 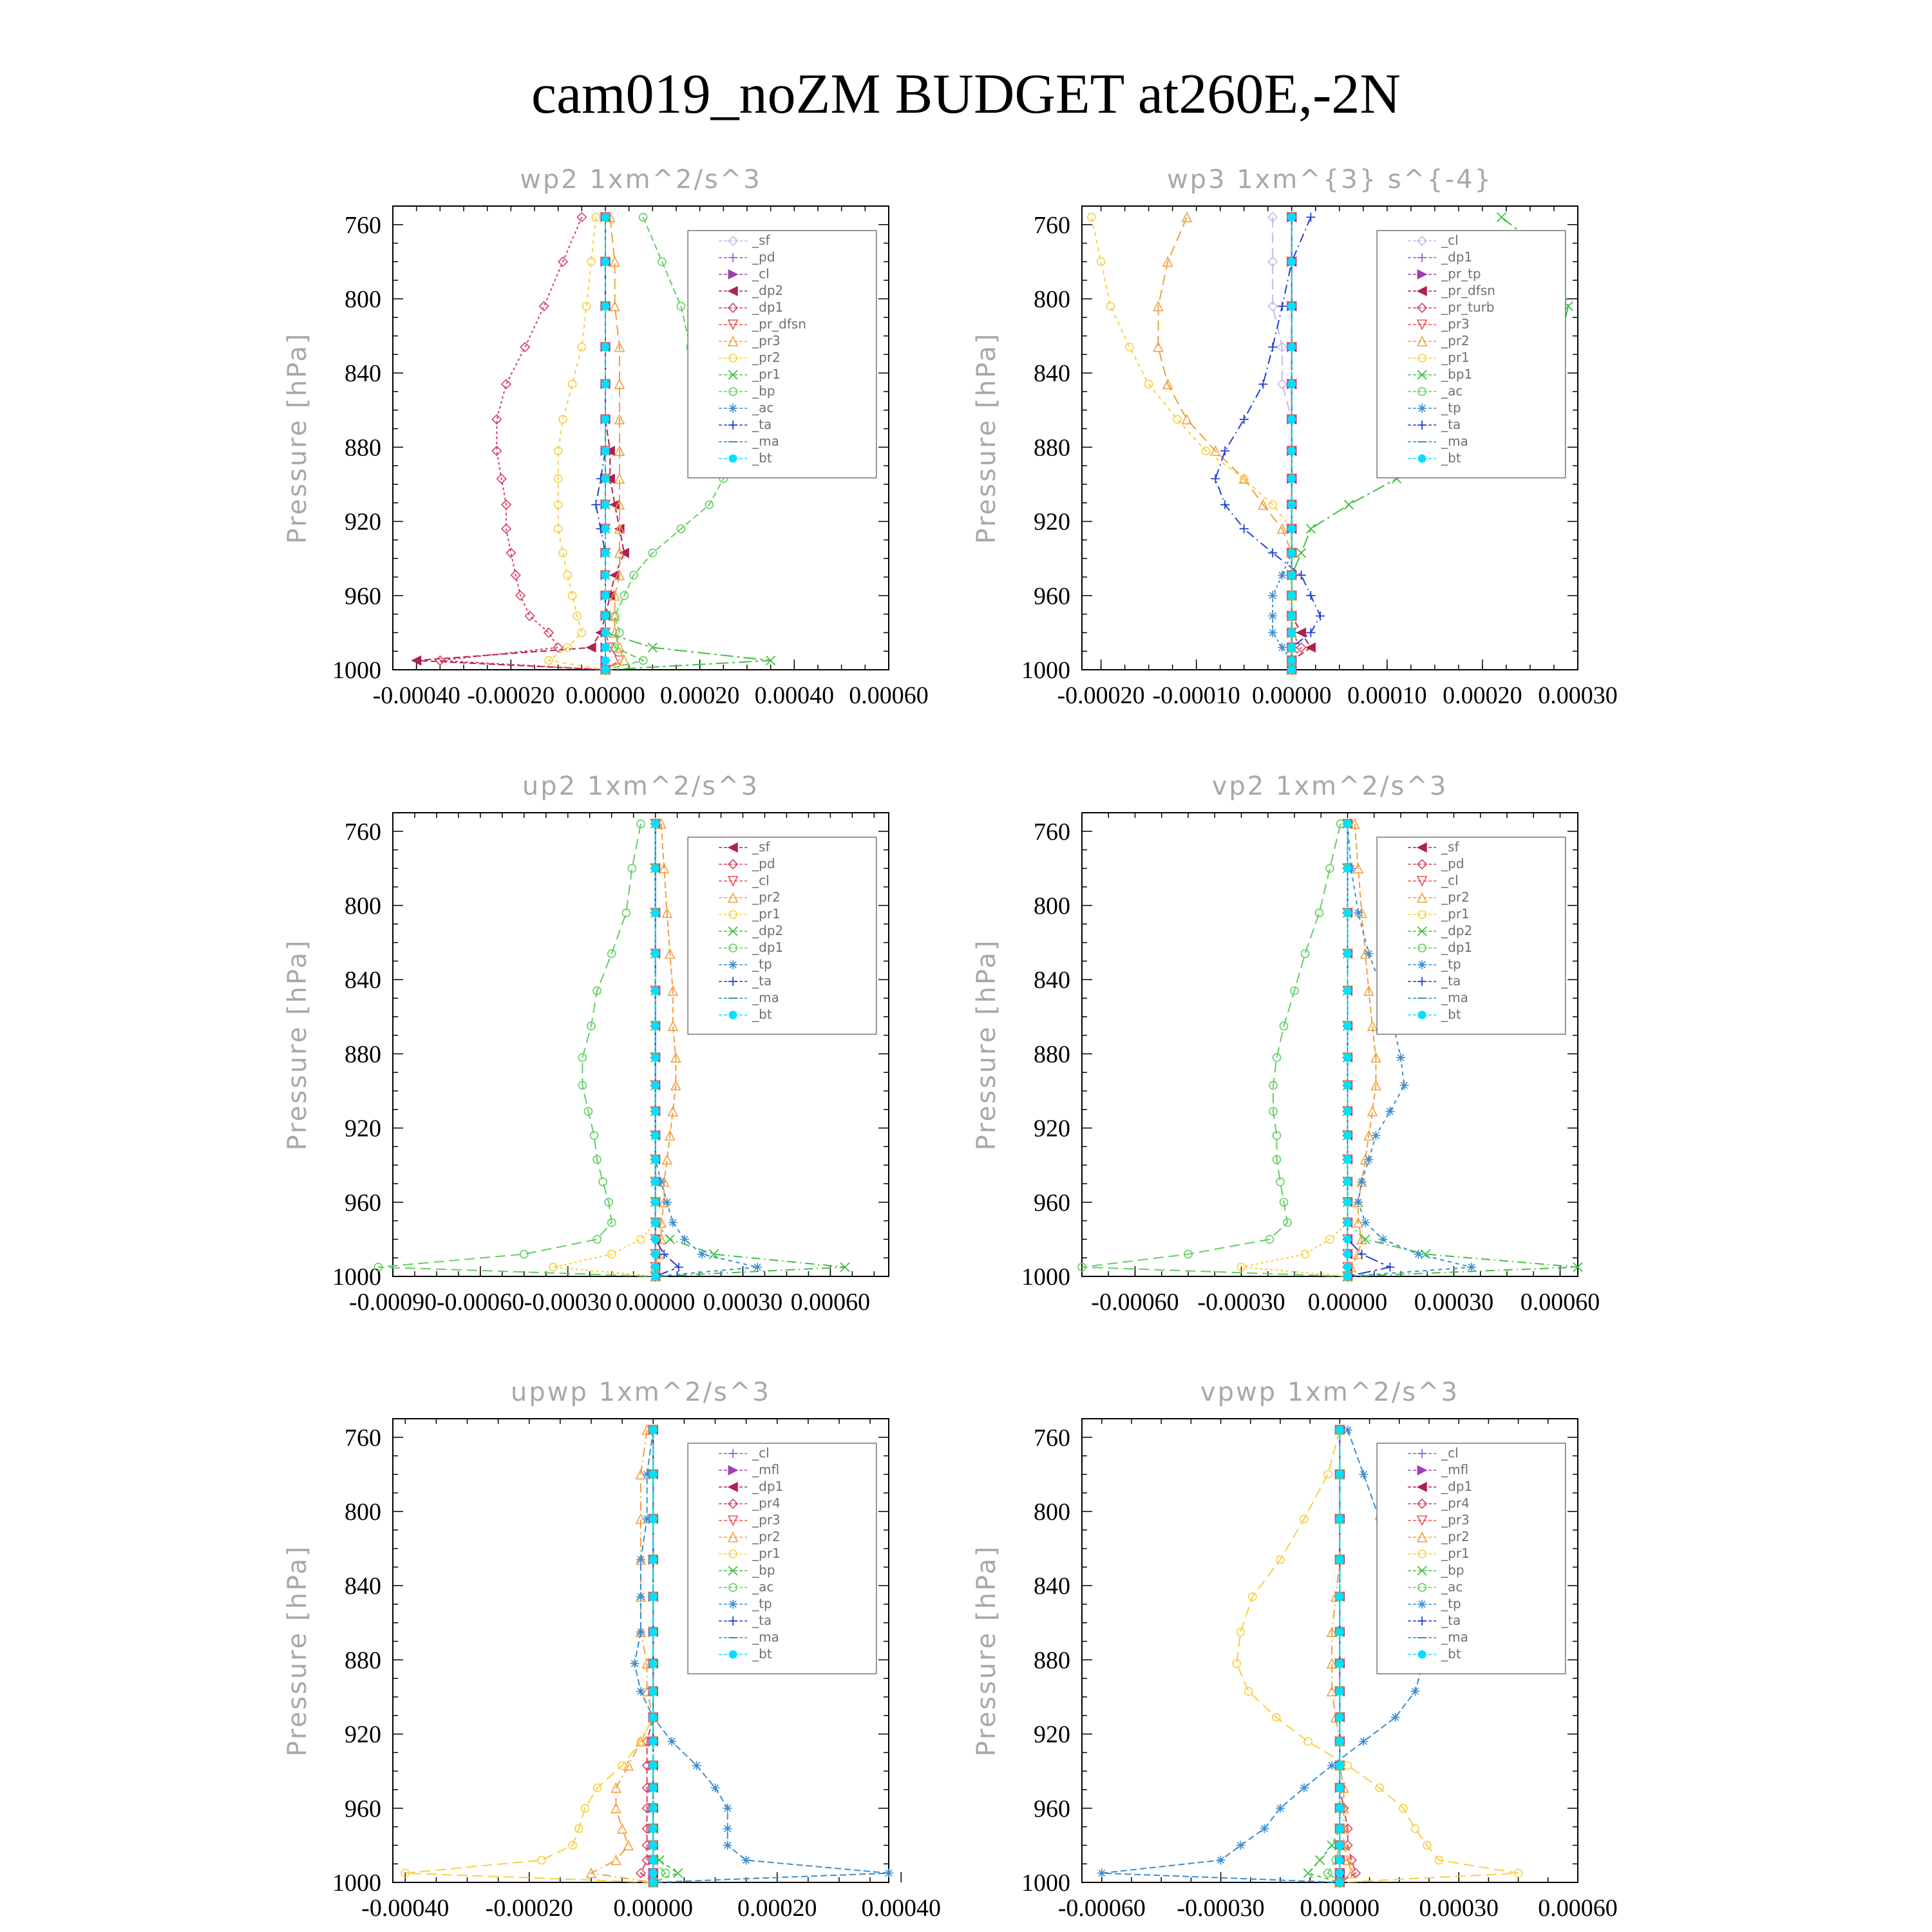 I want to click on legend-entry: _pr3, so click(x=1455, y=1520).